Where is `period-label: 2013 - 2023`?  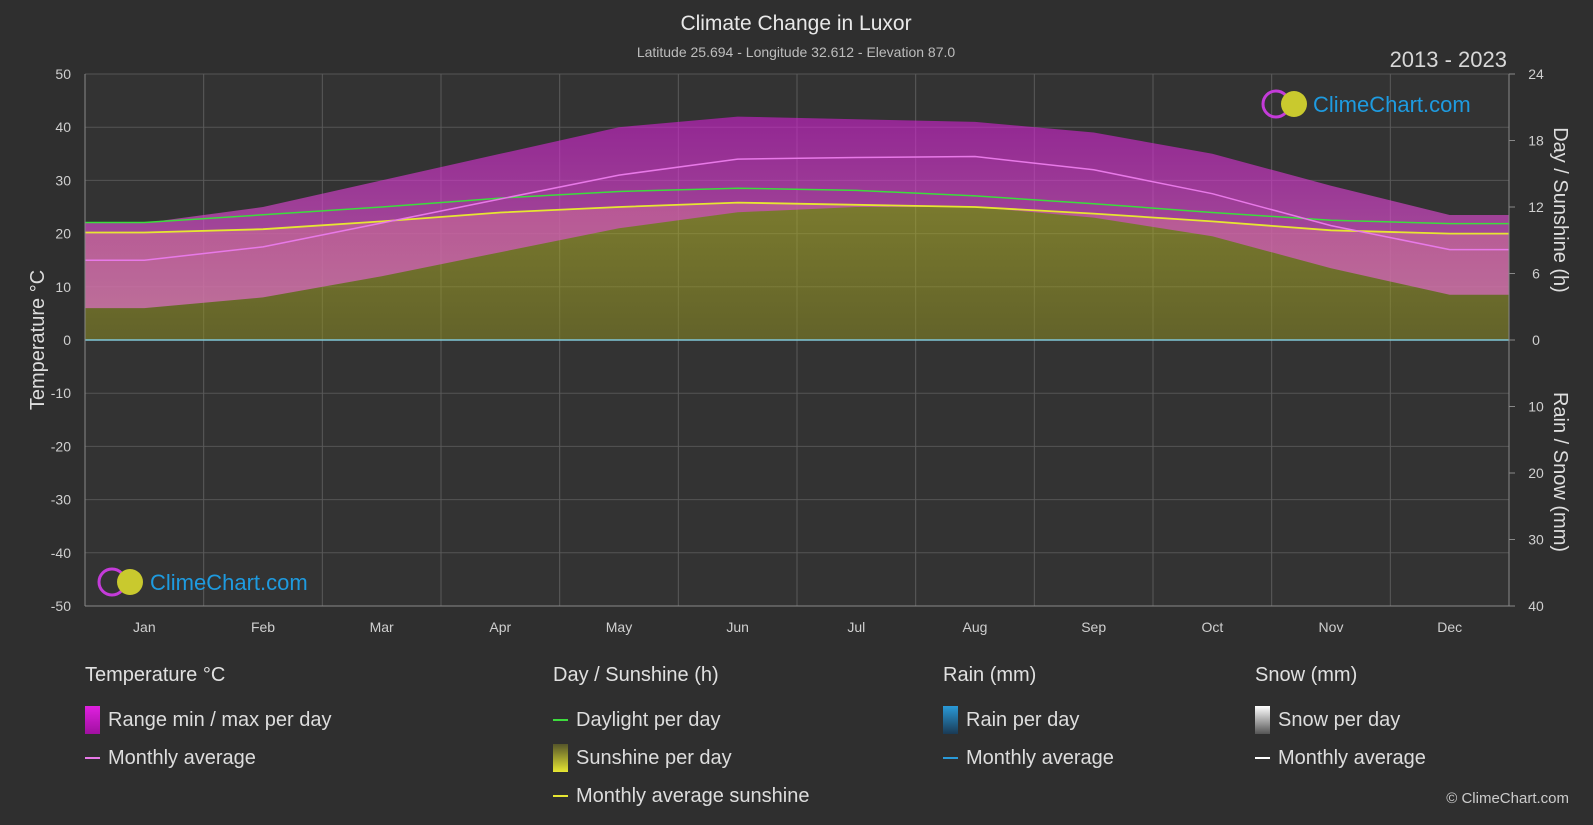
period-label: 2013 - 2023 is located at coordinates (1448, 59).